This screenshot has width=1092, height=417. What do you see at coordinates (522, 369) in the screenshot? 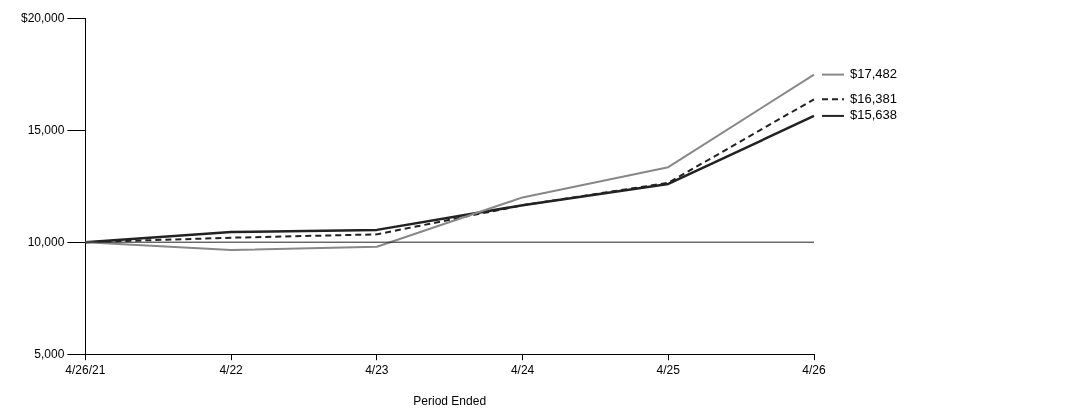
I see `x-tick-label: 4/24` at bounding box center [522, 369].